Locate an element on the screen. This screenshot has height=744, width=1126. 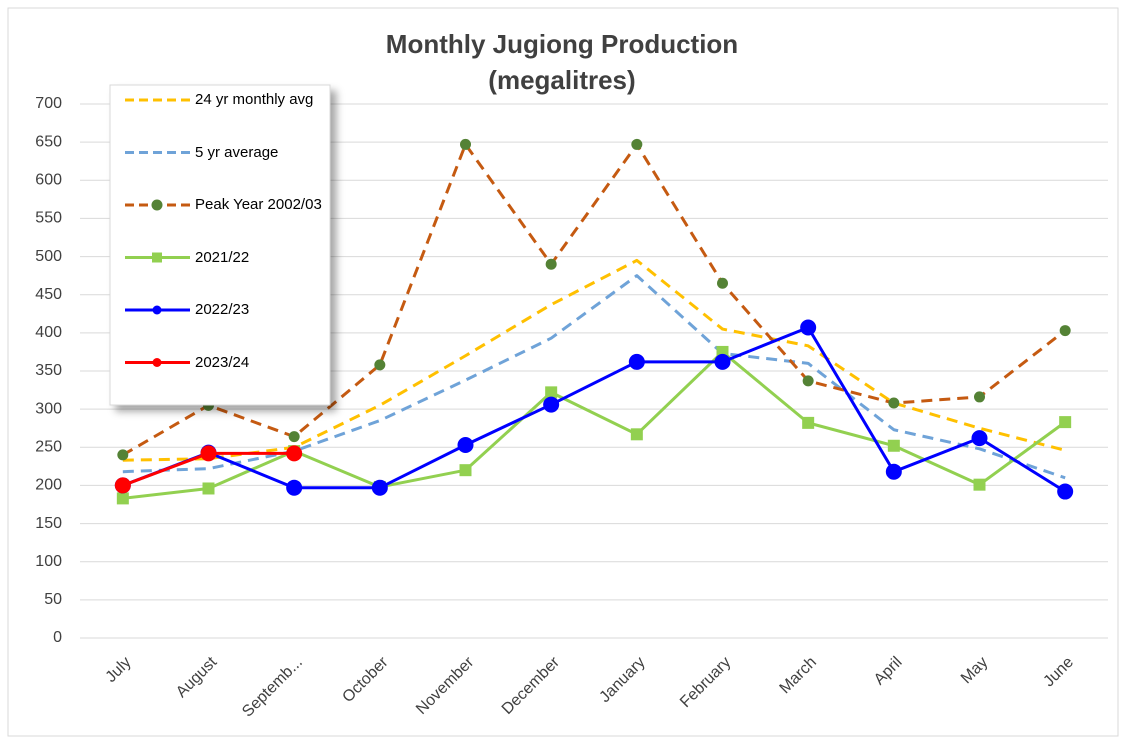
legend-label: 2021/22 is located at coordinates (222, 257).